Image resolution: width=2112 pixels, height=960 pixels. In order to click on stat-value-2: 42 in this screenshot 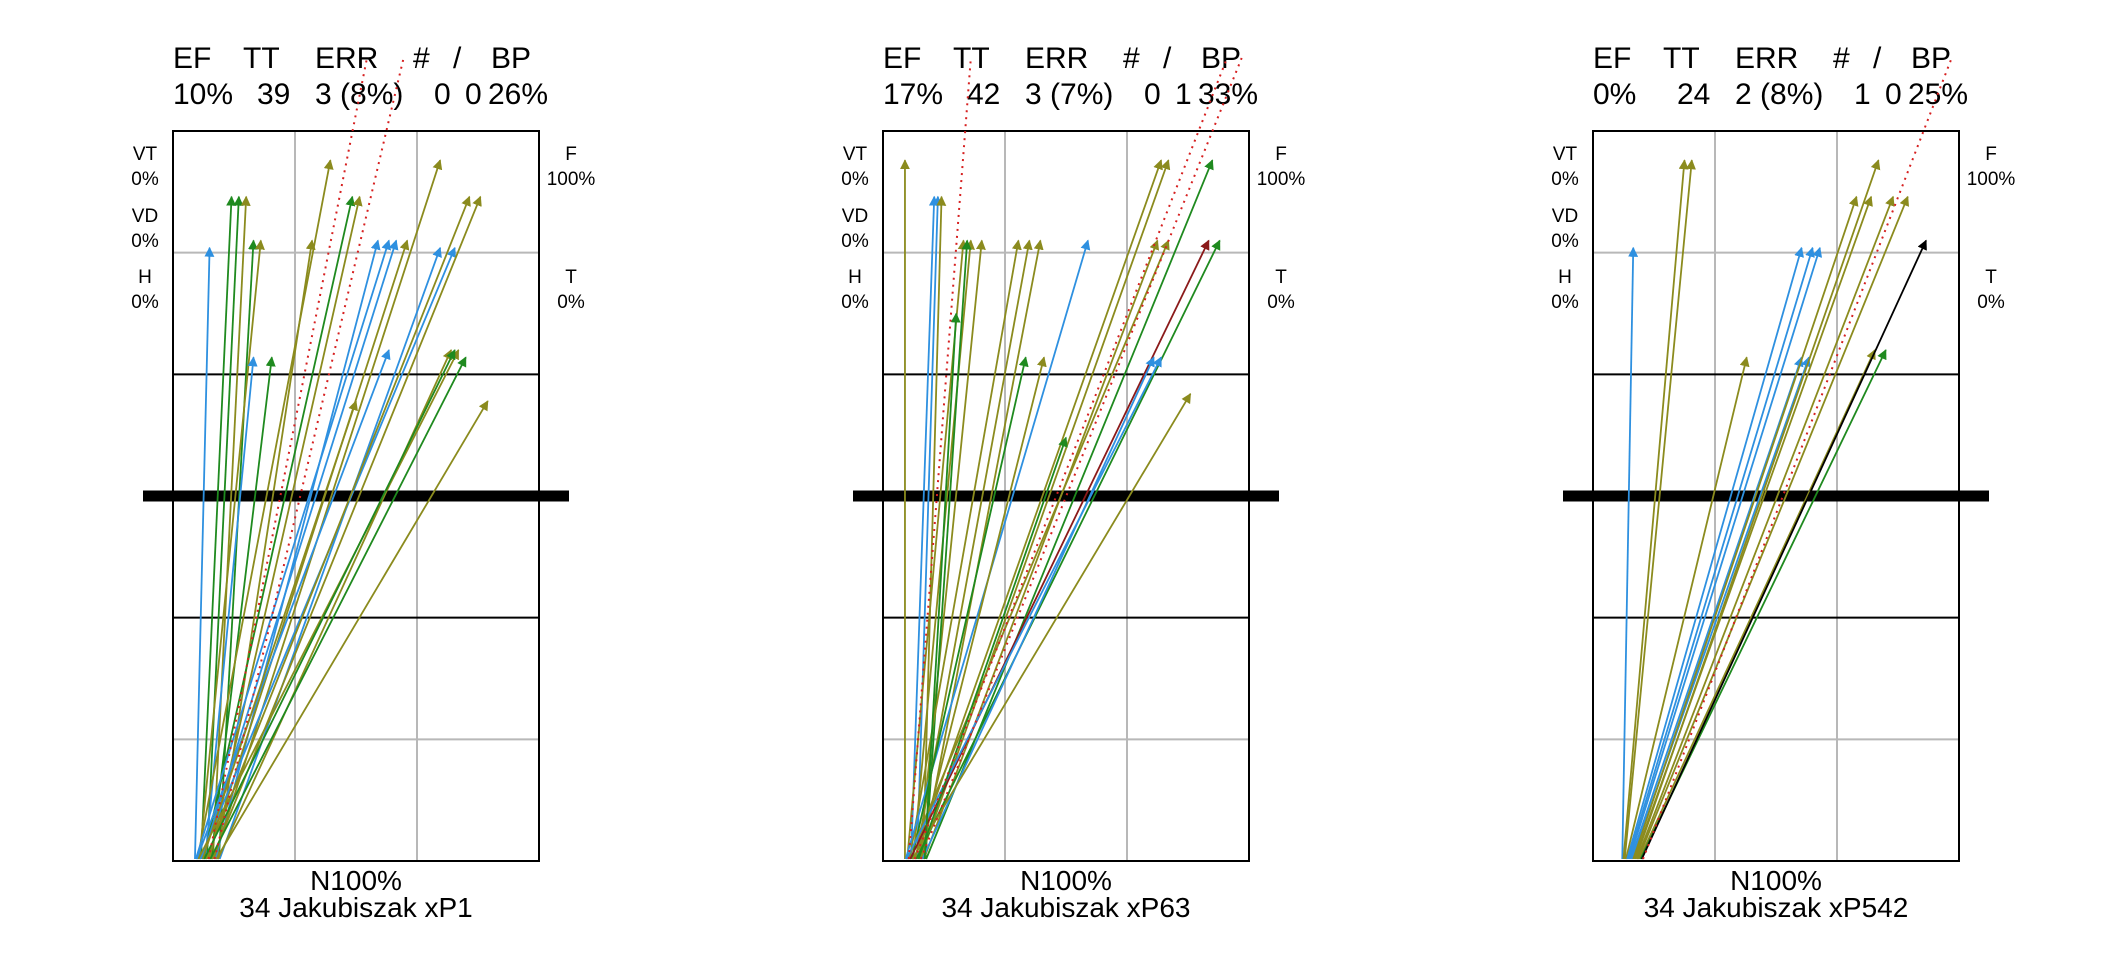, I will do `click(983, 94)`.